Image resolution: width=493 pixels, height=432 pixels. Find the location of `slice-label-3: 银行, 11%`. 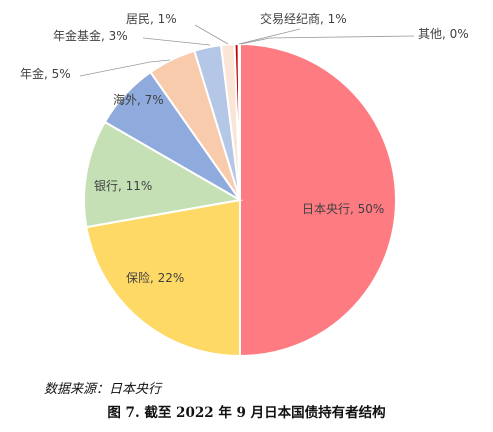

slice-label-3: 银行, 11% is located at coordinates (123, 186).